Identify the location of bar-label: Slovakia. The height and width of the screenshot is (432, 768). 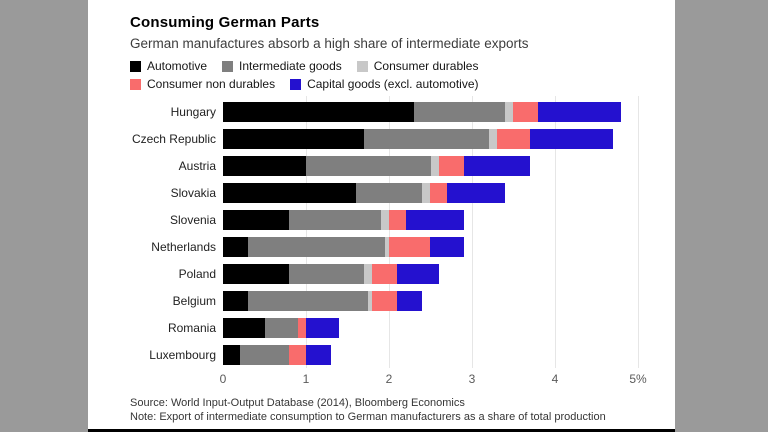
(193, 193).